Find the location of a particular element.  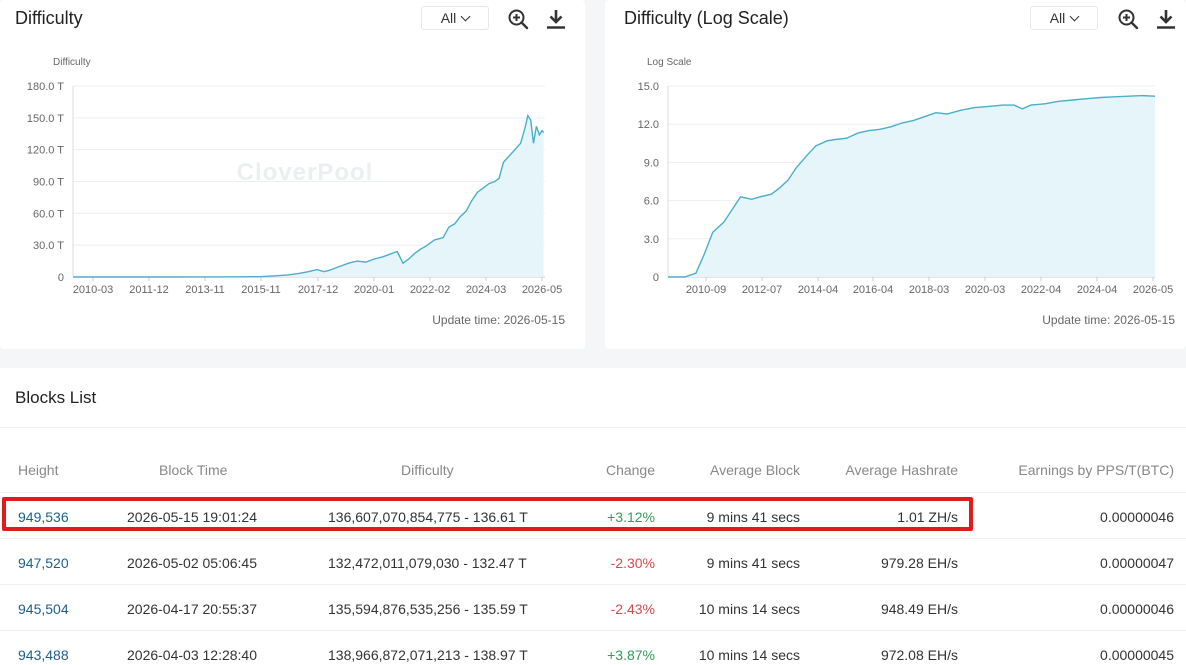

x-tick-label: 2010-03 is located at coordinates (93, 290).